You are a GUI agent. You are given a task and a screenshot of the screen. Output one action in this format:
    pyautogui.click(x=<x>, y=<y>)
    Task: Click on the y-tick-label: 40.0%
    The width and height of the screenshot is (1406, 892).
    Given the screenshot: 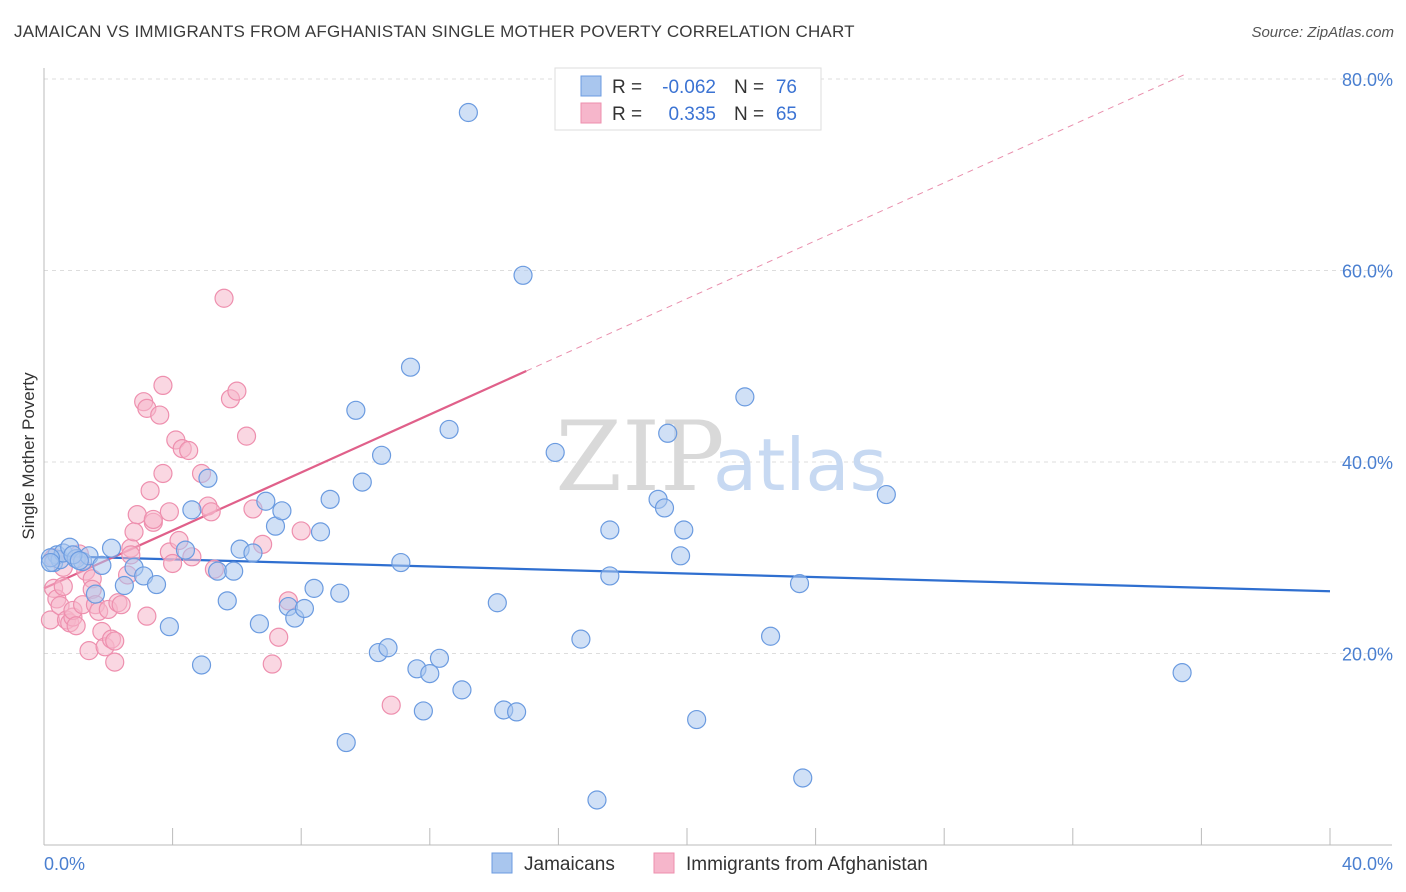 What is the action you would take?
    pyautogui.click(x=1367, y=463)
    